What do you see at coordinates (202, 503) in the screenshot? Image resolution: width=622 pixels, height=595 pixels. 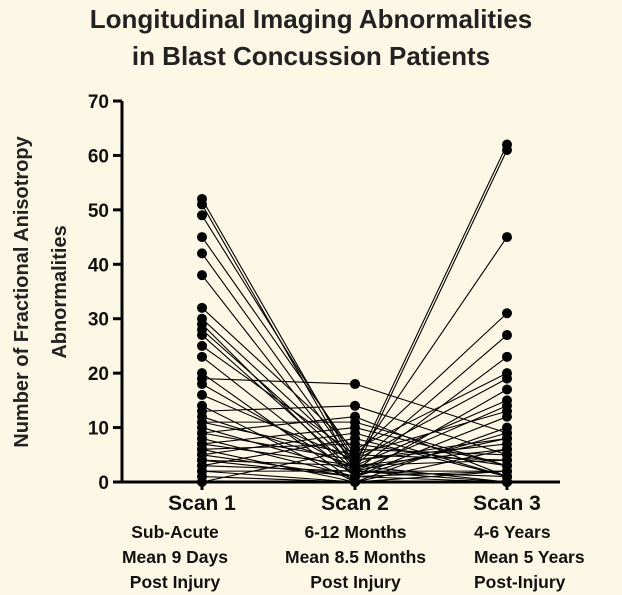 I see `x-tick-label: Scan 1` at bounding box center [202, 503].